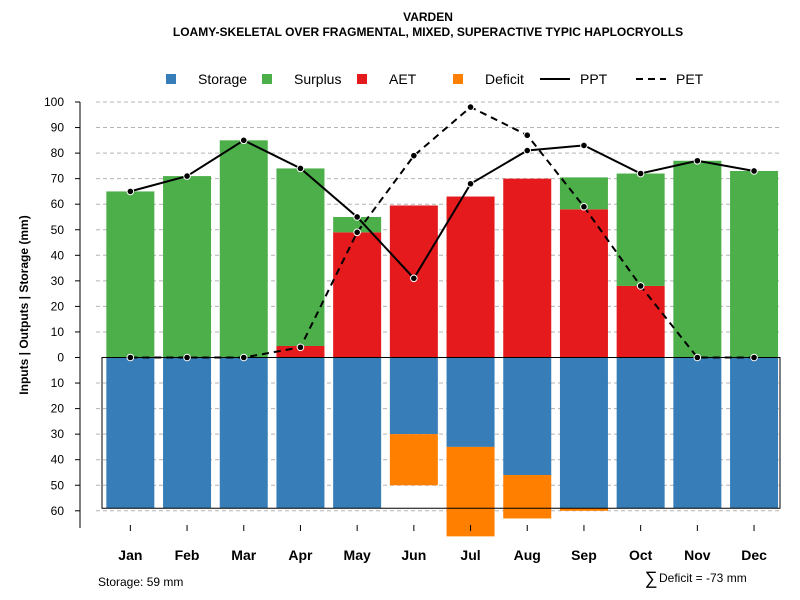  Describe the element at coordinates (470, 491) in the screenshot. I see `deficit-bar-jul` at that location.